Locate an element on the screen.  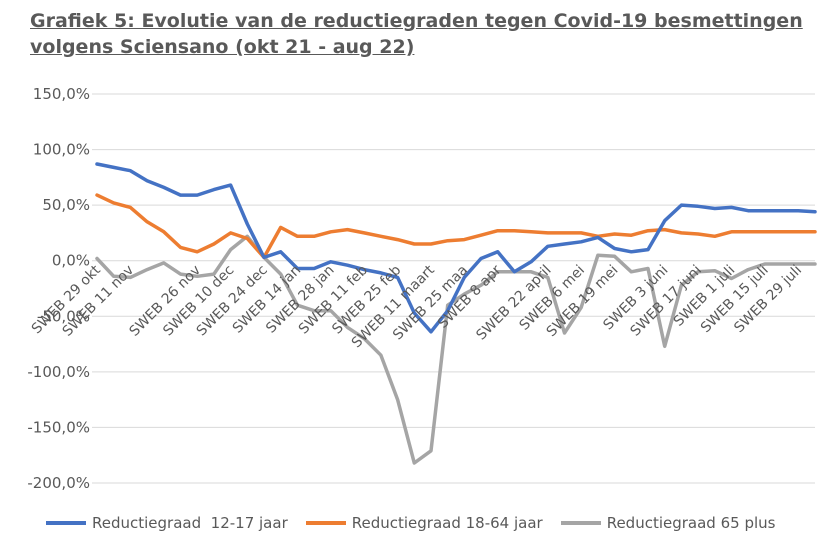
y-tick-label: 50,0% is located at coordinates (66, 205).